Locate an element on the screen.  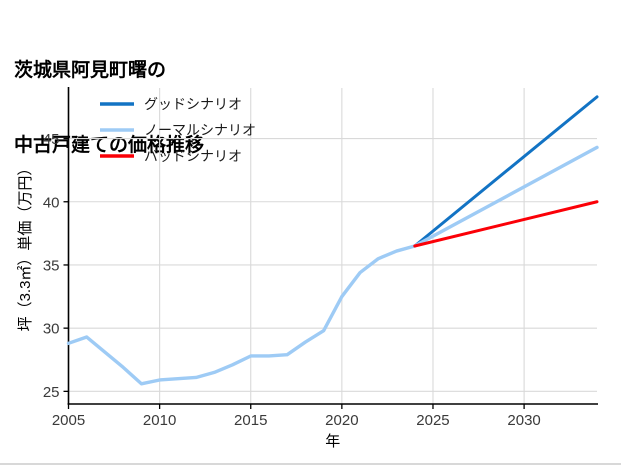
x-tick-label: 2015 is located at coordinates (250, 420).